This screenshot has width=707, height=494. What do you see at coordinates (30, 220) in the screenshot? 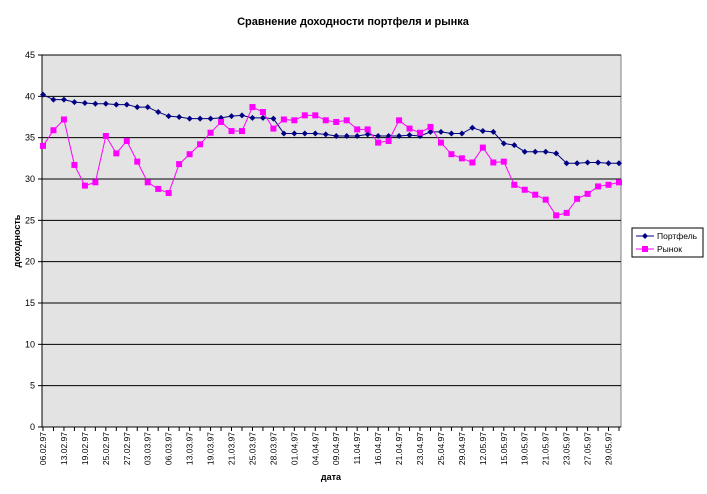
I see `y-tick-label: 25` at bounding box center [30, 220].